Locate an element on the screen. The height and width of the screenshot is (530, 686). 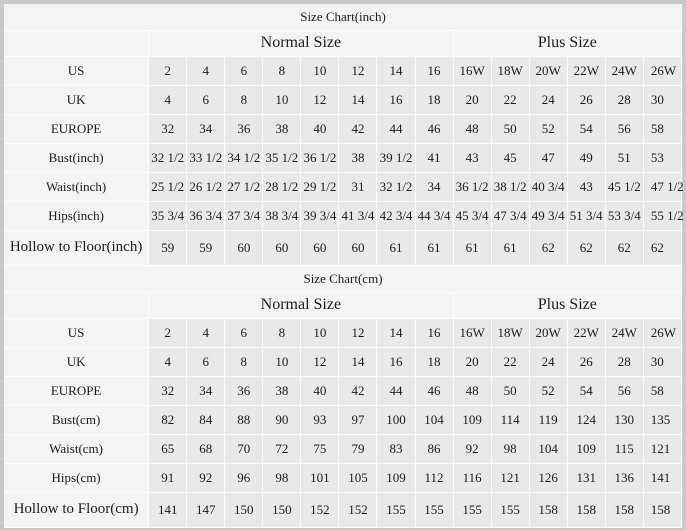
cell-value: 4 is located at coordinates (167, 362).